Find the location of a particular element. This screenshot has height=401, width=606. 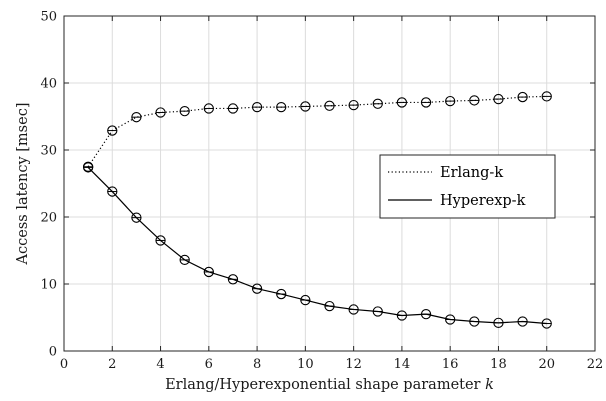

x-tick-label: 20 is located at coordinates (546, 364).